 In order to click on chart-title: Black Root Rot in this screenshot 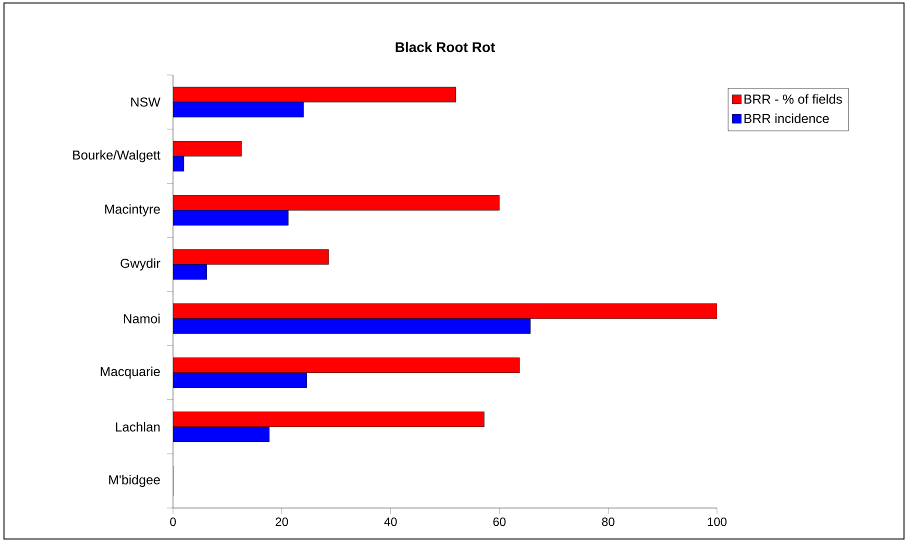, I will do `click(445, 47)`.